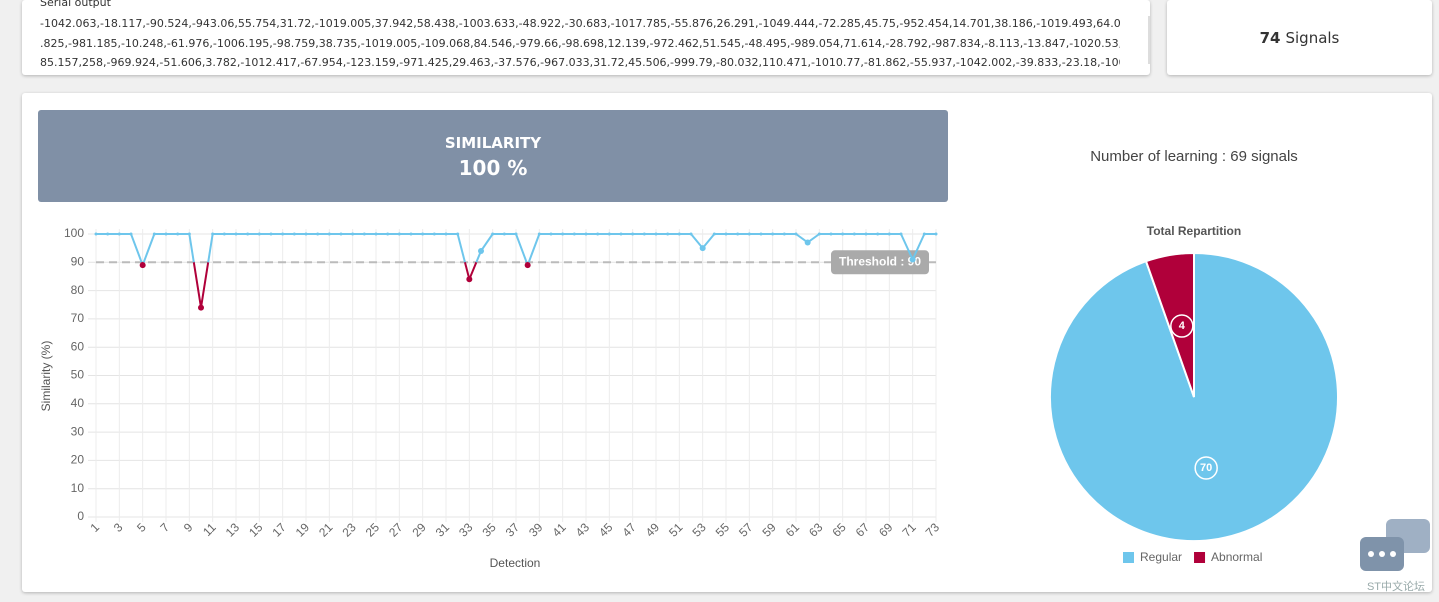 The image size is (1439, 602). Describe the element at coordinates (513, 530) in the screenshot. I see `x-tick-label: 37` at that location.